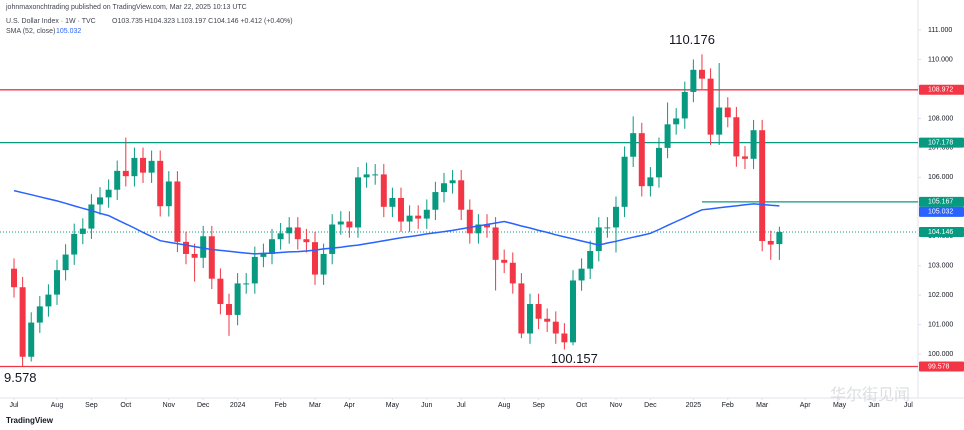 This screenshot has height=430, width=964. What do you see at coordinates (873, 405) in the screenshot?
I see `x-tick-label: Jun` at bounding box center [873, 405].